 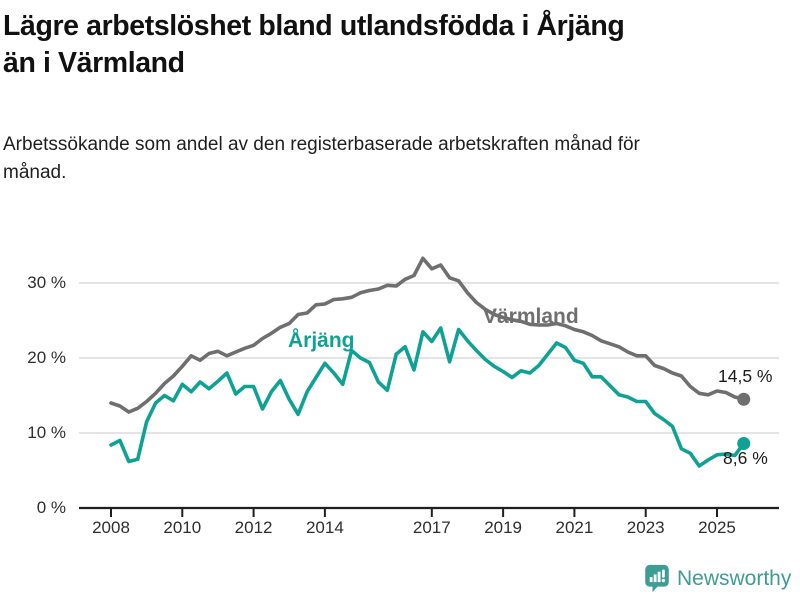 What do you see at coordinates (51, 507) in the screenshot?
I see `y-tick-label-0: 0 %` at bounding box center [51, 507].